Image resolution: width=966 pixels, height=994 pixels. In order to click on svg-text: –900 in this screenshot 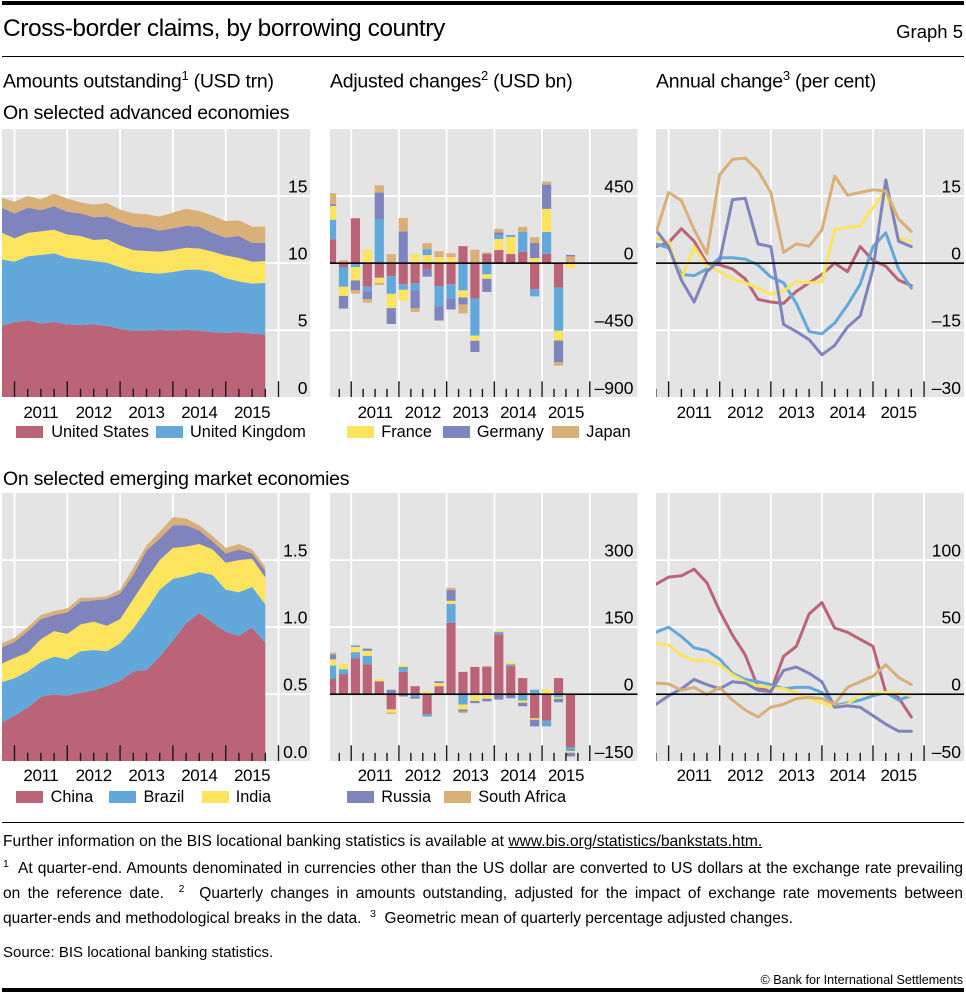, I will do `click(614, 387)`.